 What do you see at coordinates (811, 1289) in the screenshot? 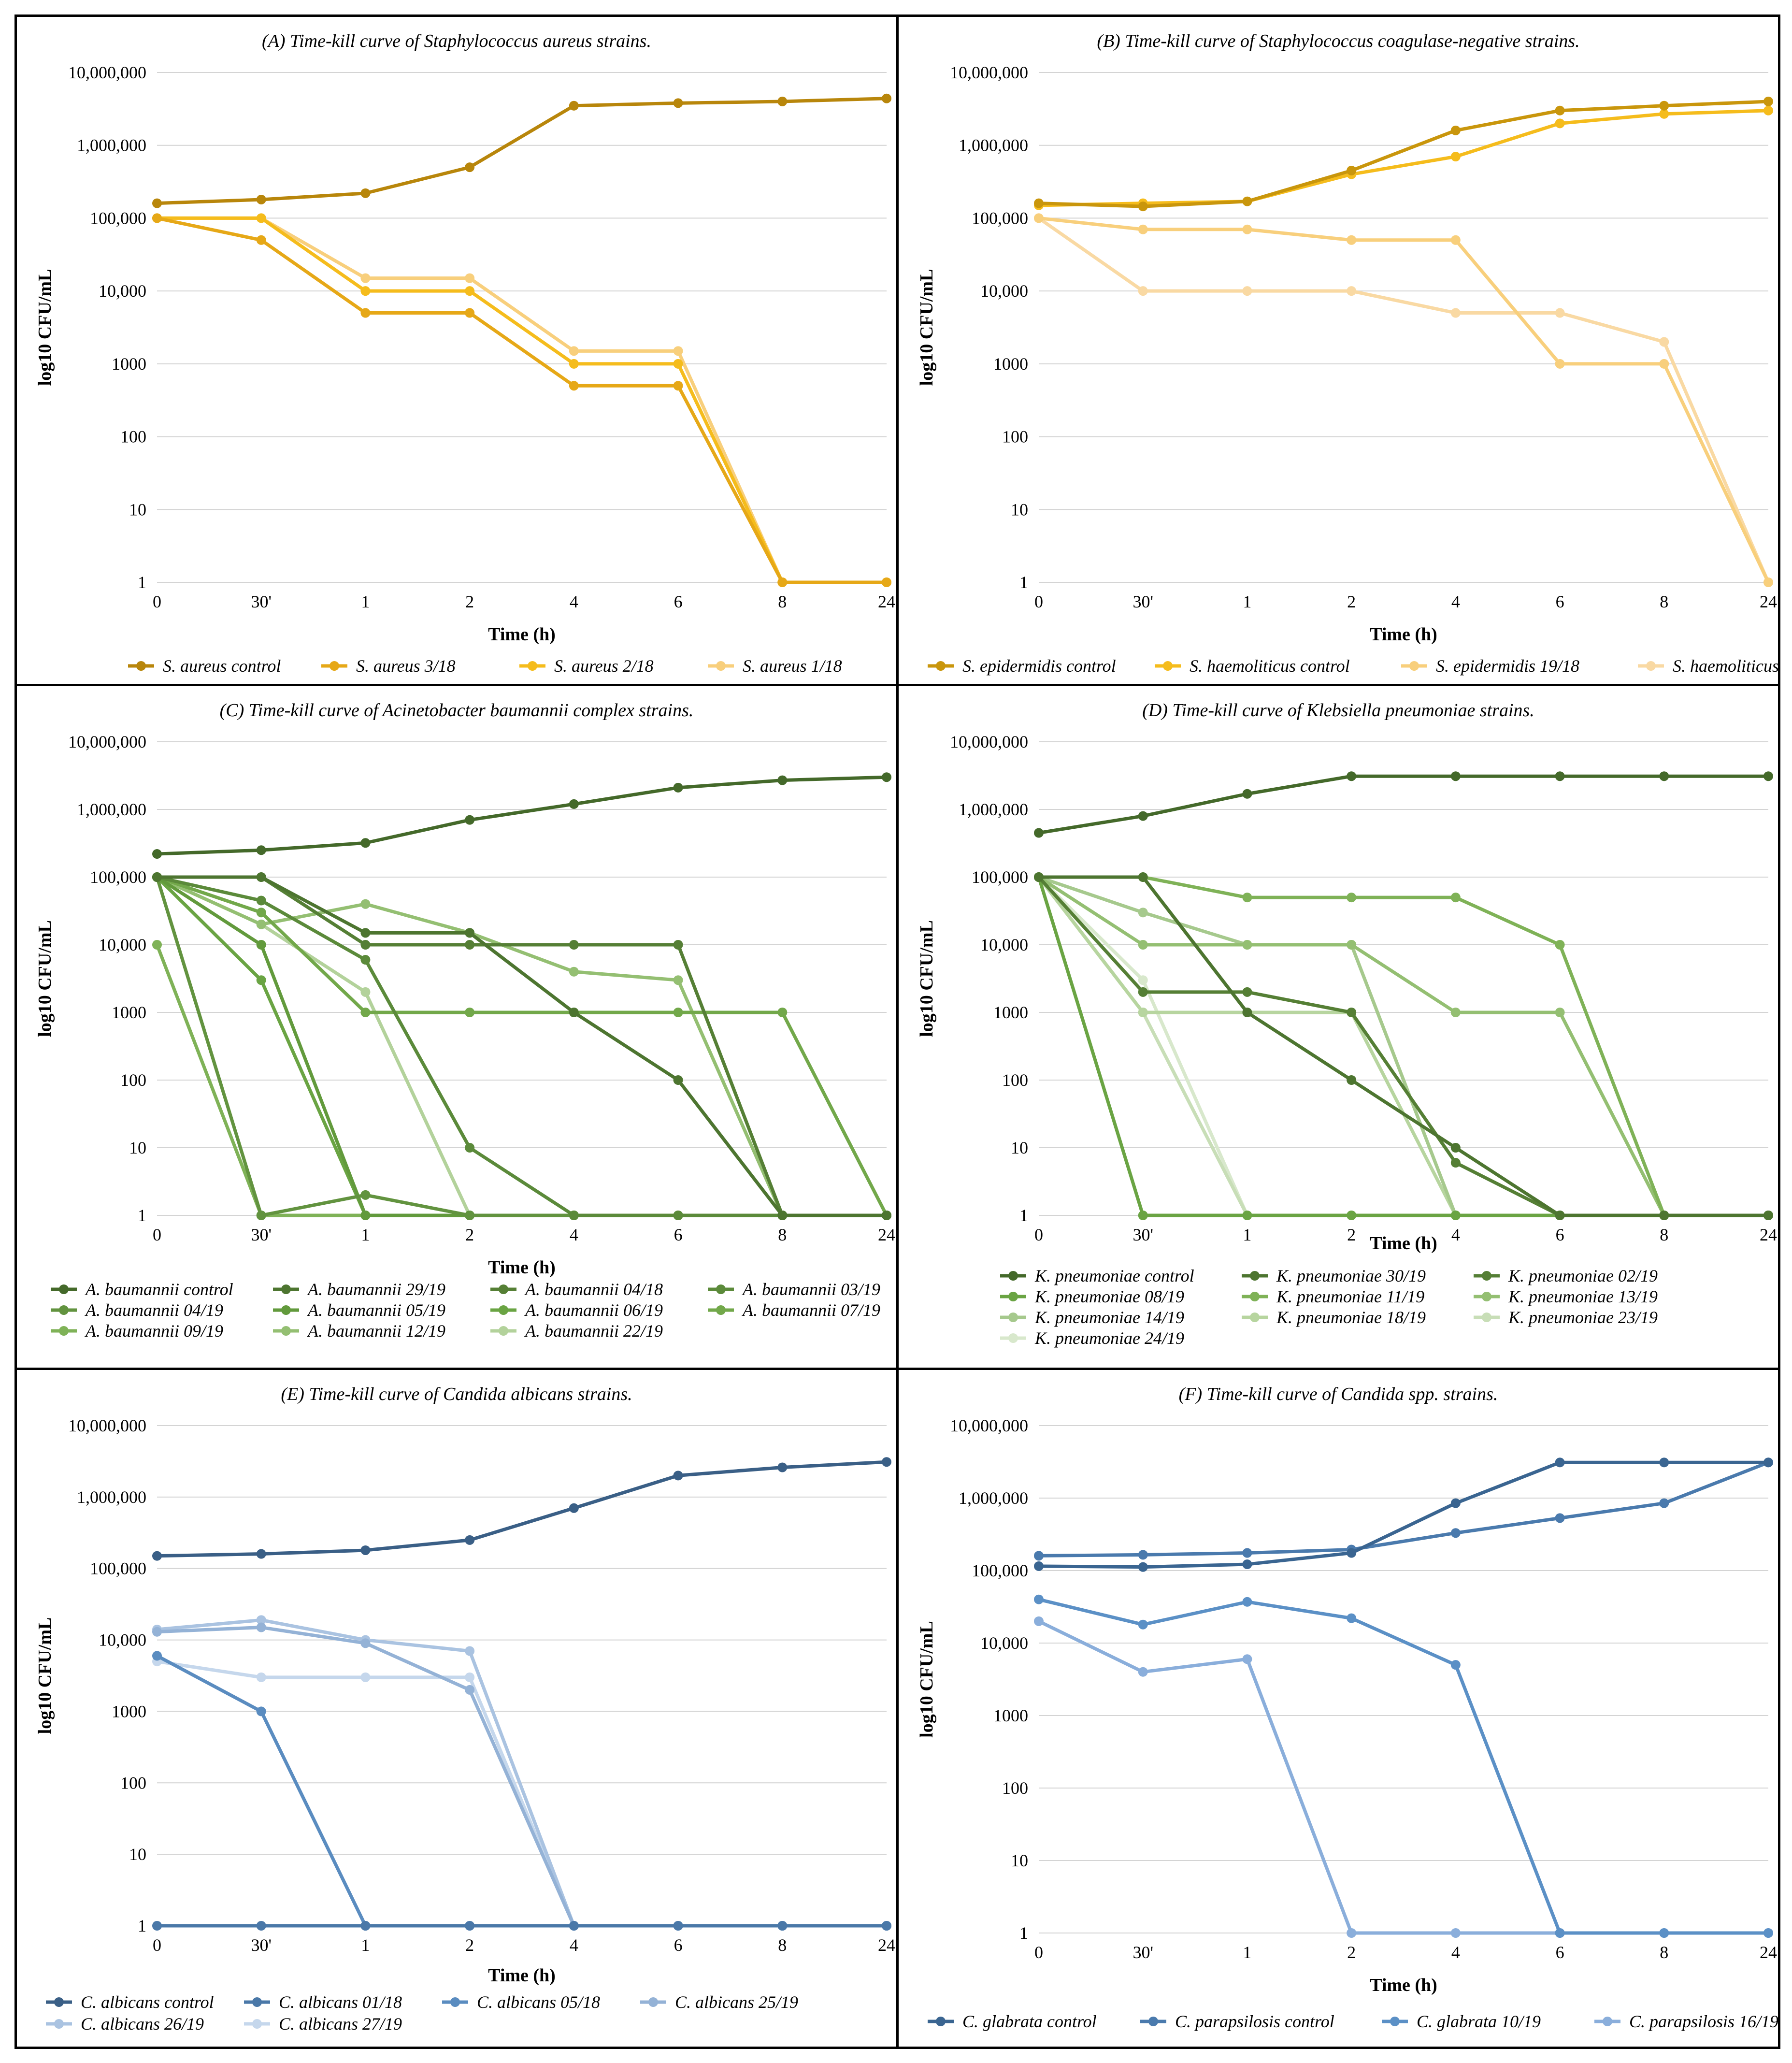
I see `legend-label: A. baumannii 03/19` at bounding box center [811, 1289].